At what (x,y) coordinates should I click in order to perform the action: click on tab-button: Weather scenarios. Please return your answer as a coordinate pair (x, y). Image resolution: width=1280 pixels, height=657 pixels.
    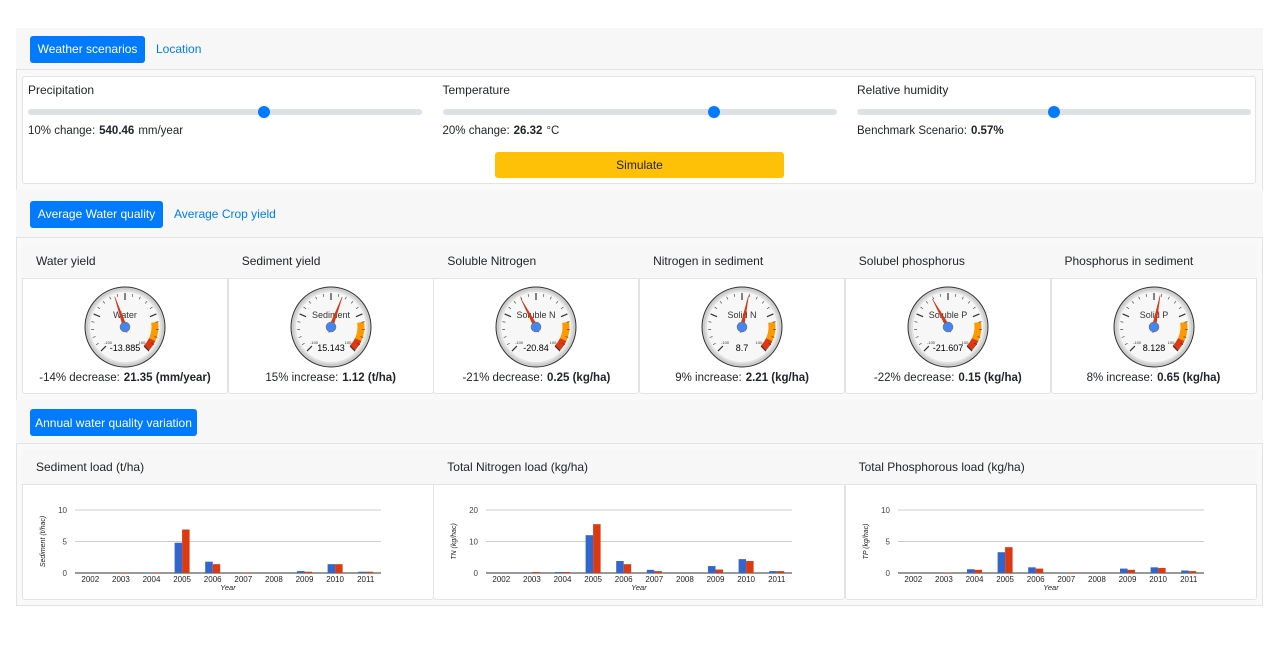
    Looking at the image, I should click on (87, 49).